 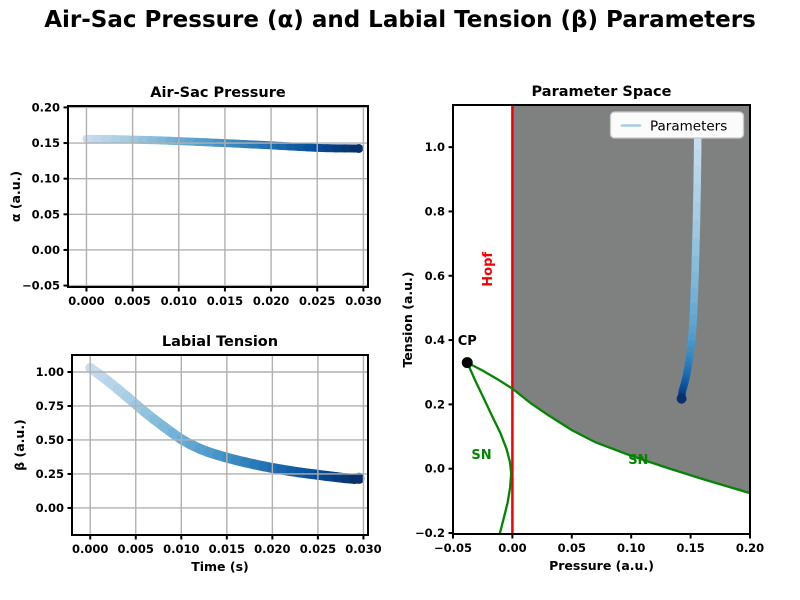 I want to click on annotation-cp: CP, so click(x=467, y=341).